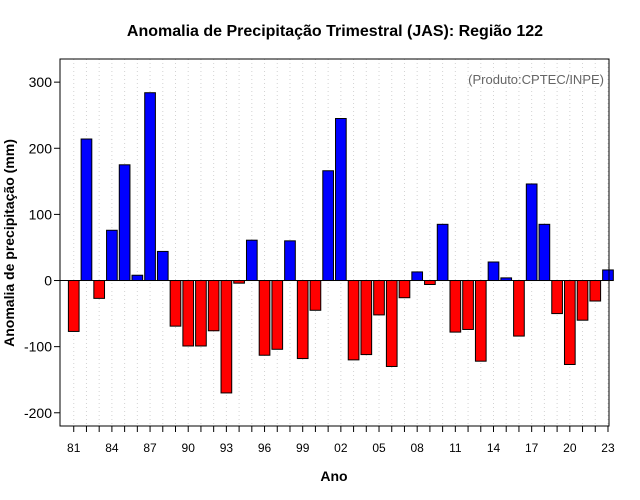 Image resolution: width=640 pixels, height=500 pixels. I want to click on bar-1996, so click(264, 318).